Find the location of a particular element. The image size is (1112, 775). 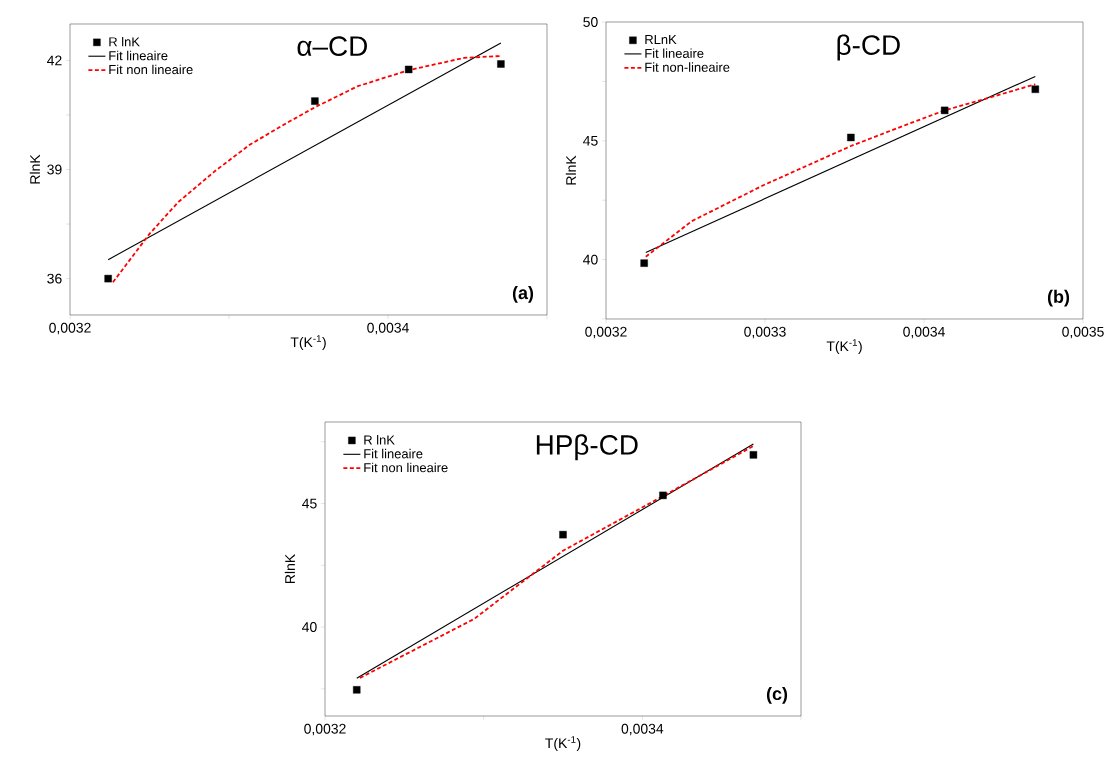

y-tick-label: 42 is located at coordinates (54, 60).